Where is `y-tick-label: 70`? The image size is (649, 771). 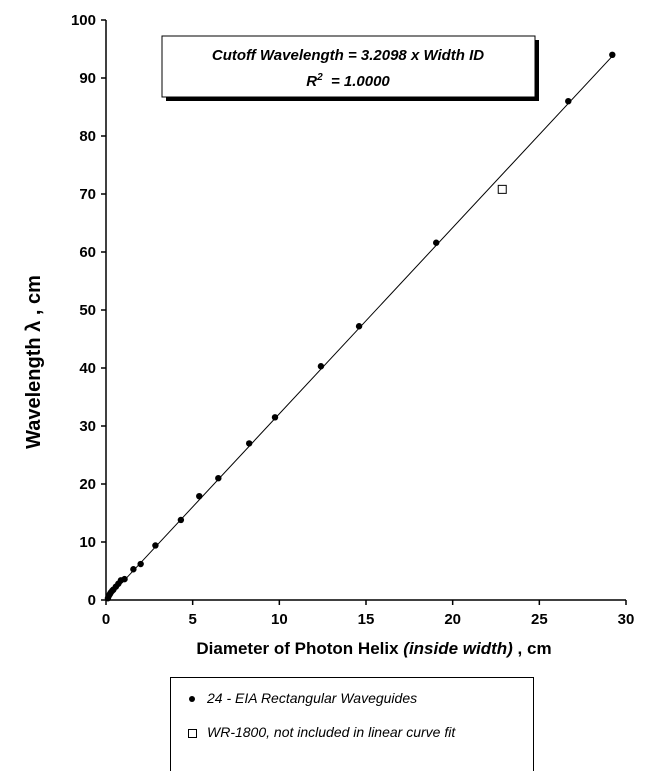
y-tick-label: 70 is located at coordinates (87, 194).